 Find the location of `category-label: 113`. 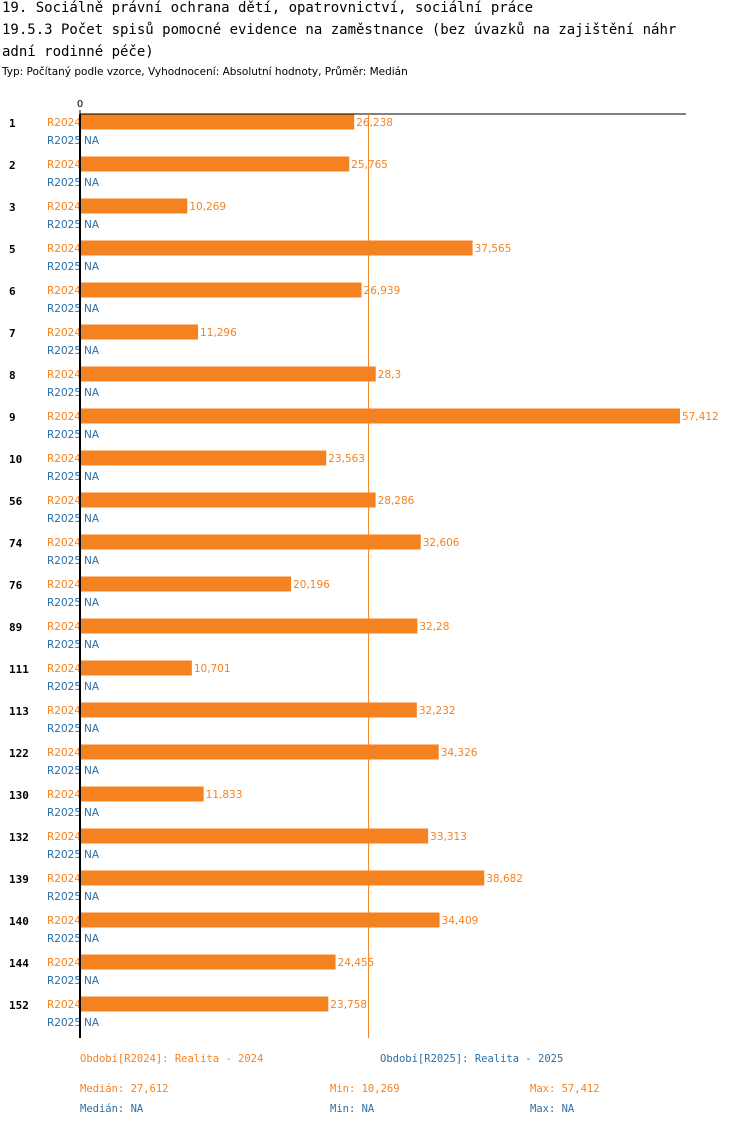

category-label: 113 is located at coordinates (19, 711).